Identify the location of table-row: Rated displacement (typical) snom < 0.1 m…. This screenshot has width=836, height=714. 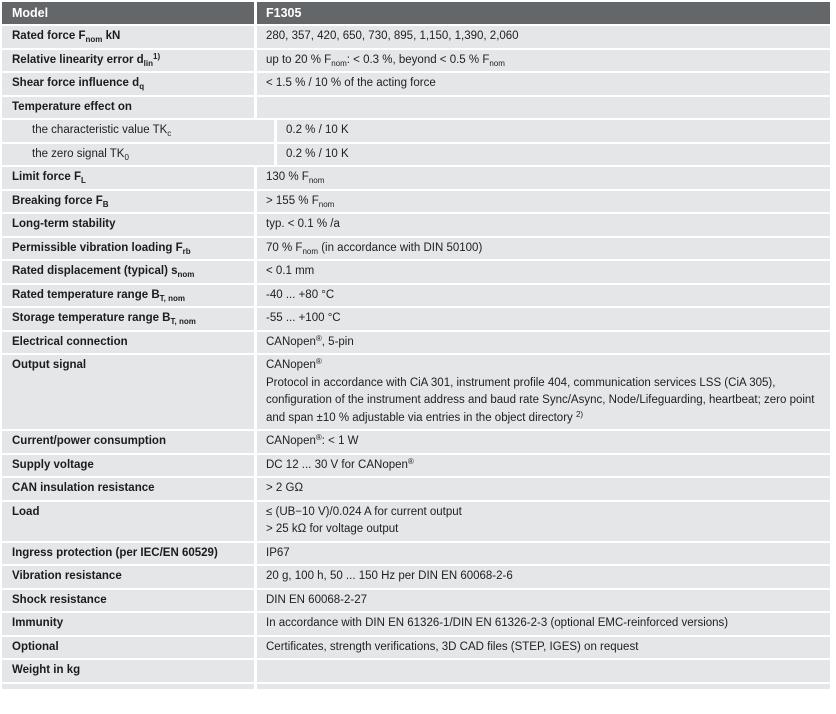
(416, 272).